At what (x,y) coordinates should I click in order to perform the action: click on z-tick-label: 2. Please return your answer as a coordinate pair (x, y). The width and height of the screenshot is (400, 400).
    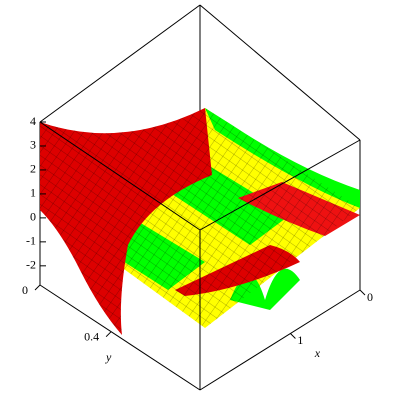
    Looking at the image, I should click on (33, 169).